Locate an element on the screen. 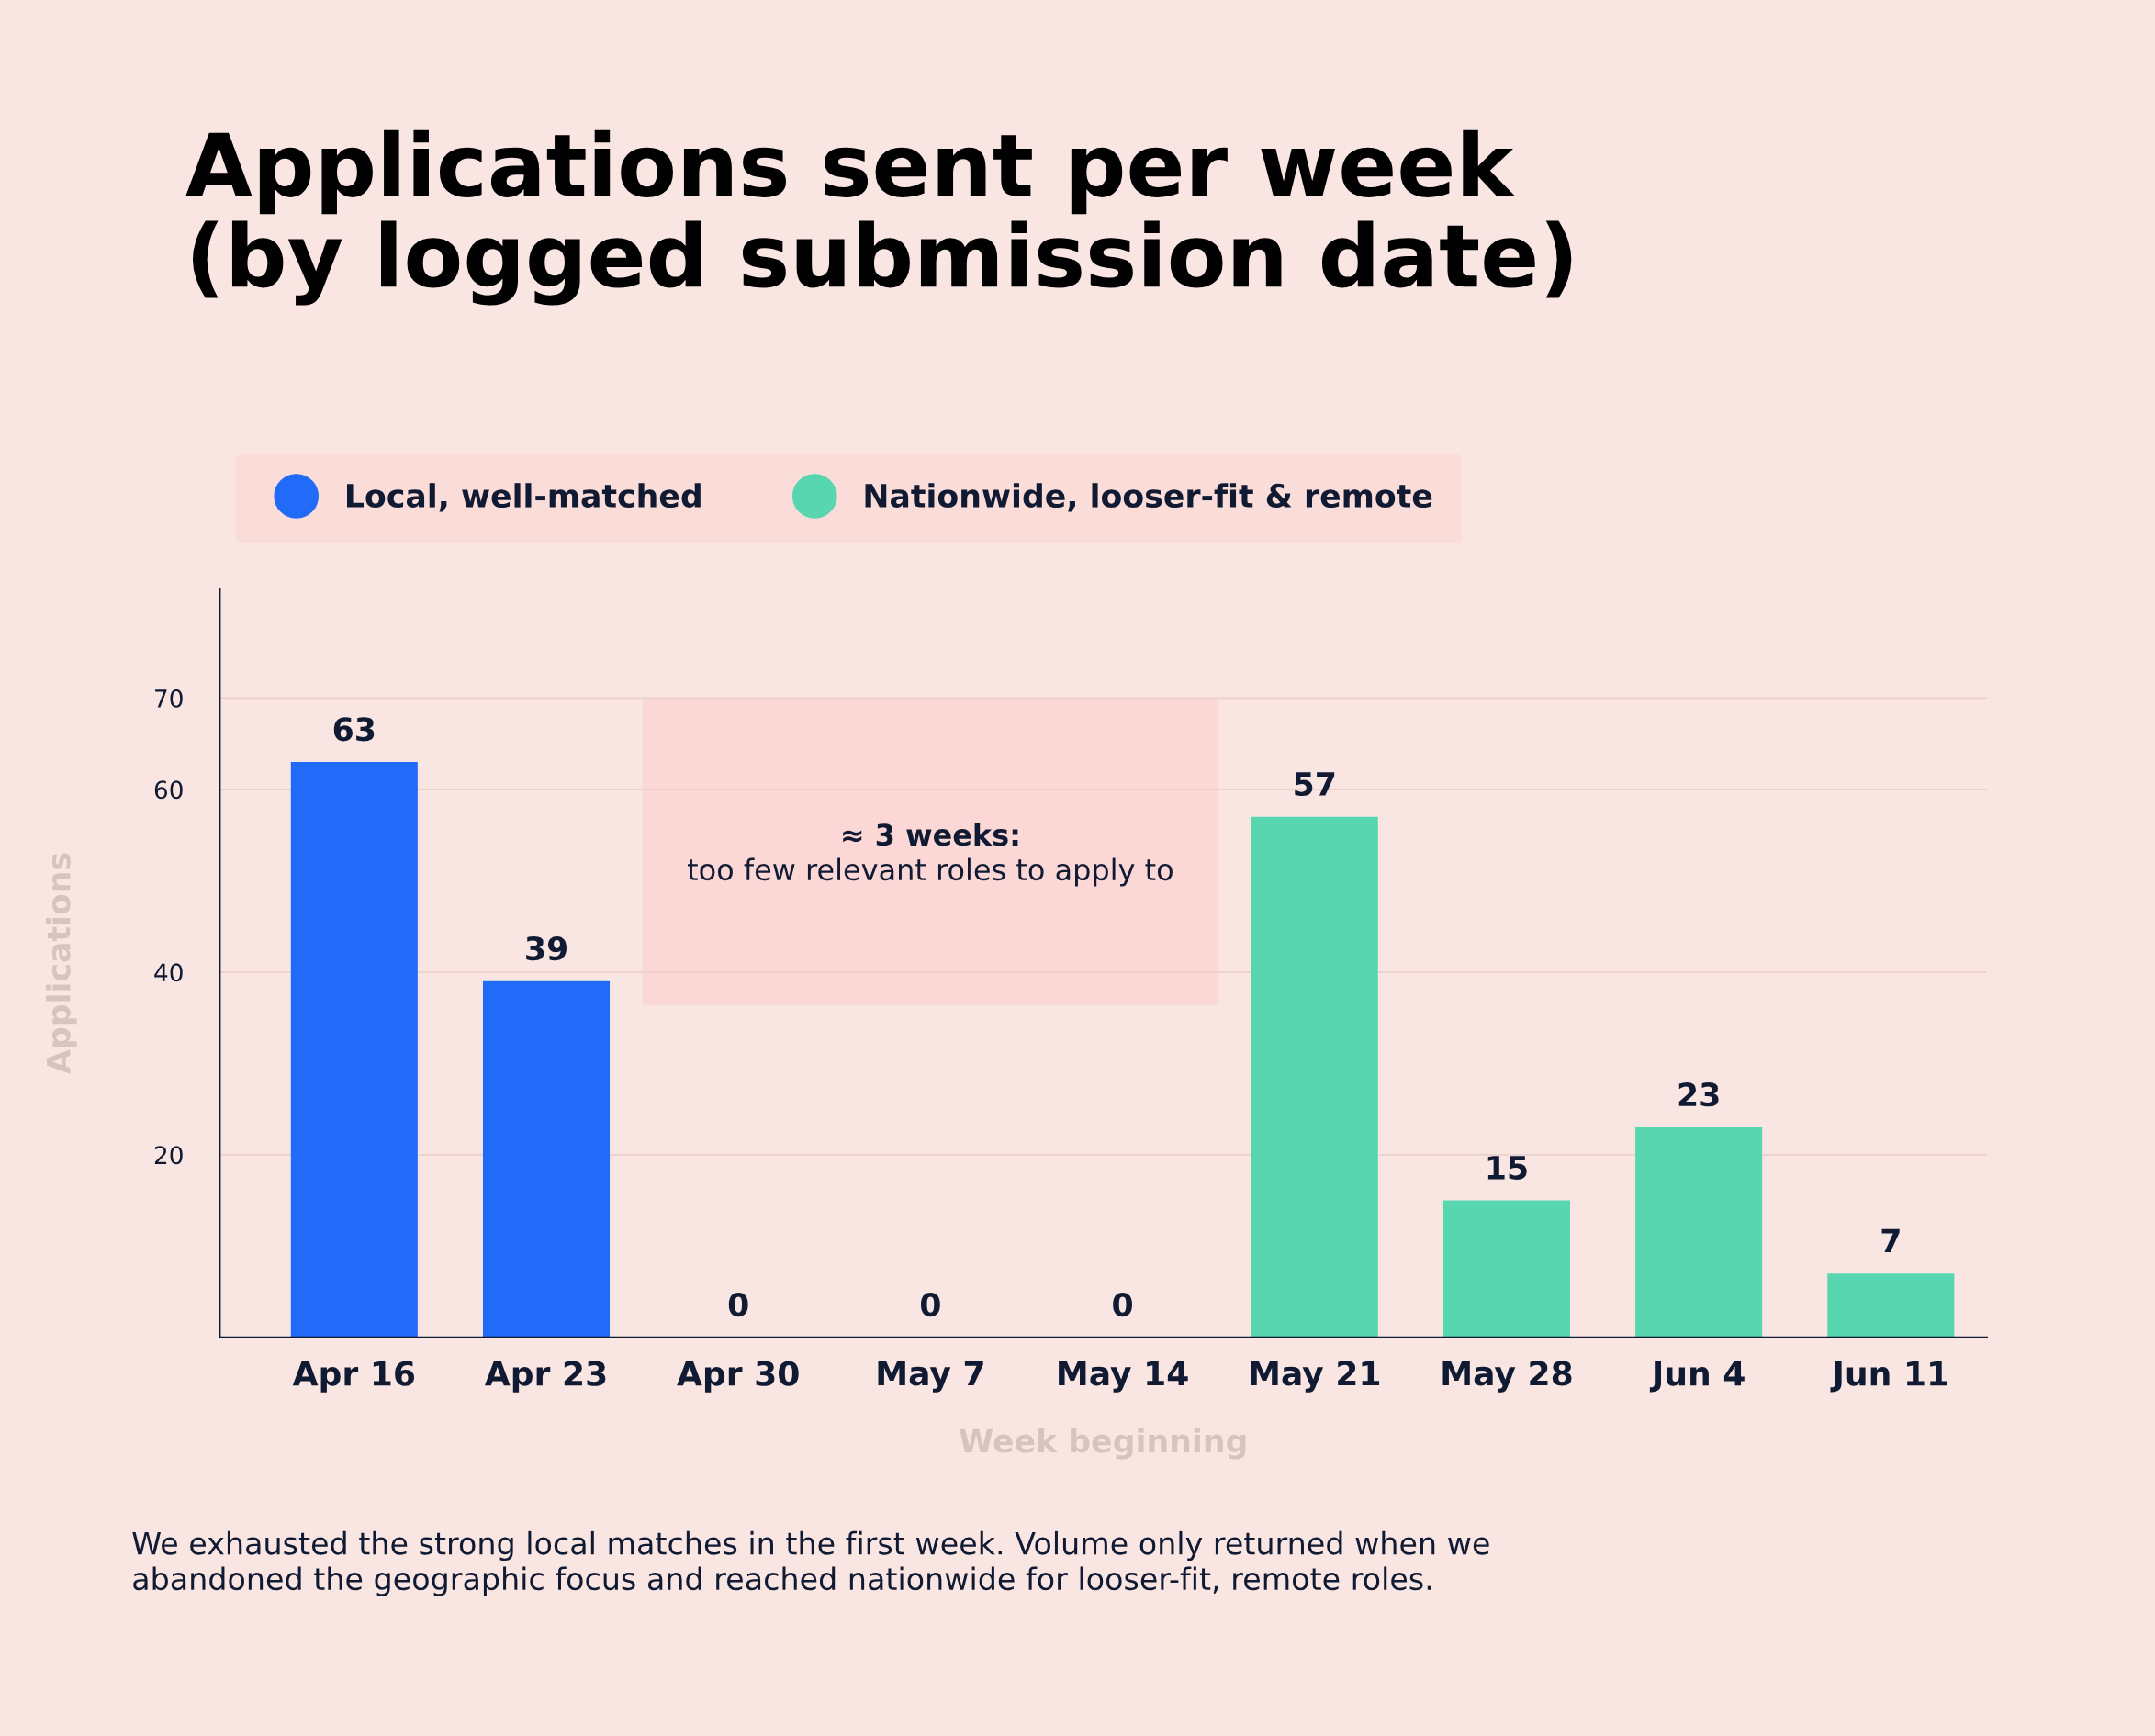 The height and width of the screenshot is (1736, 2155). x-tick-label: Jun 4 is located at coordinates (1697, 1377).